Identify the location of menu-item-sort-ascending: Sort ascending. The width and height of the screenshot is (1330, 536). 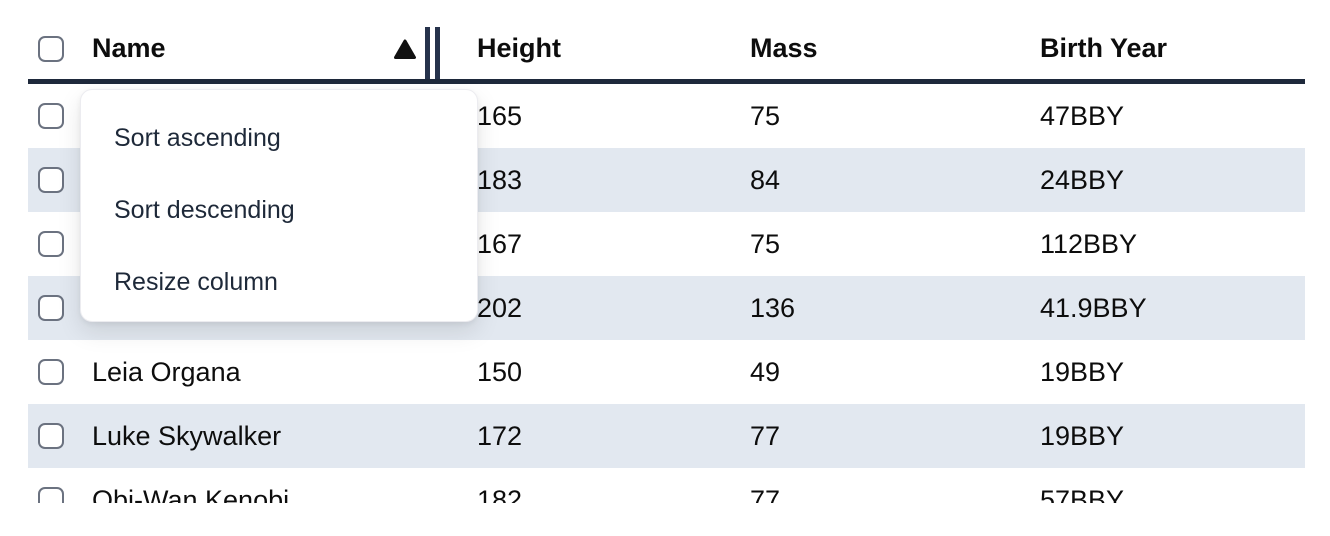
(197, 138).